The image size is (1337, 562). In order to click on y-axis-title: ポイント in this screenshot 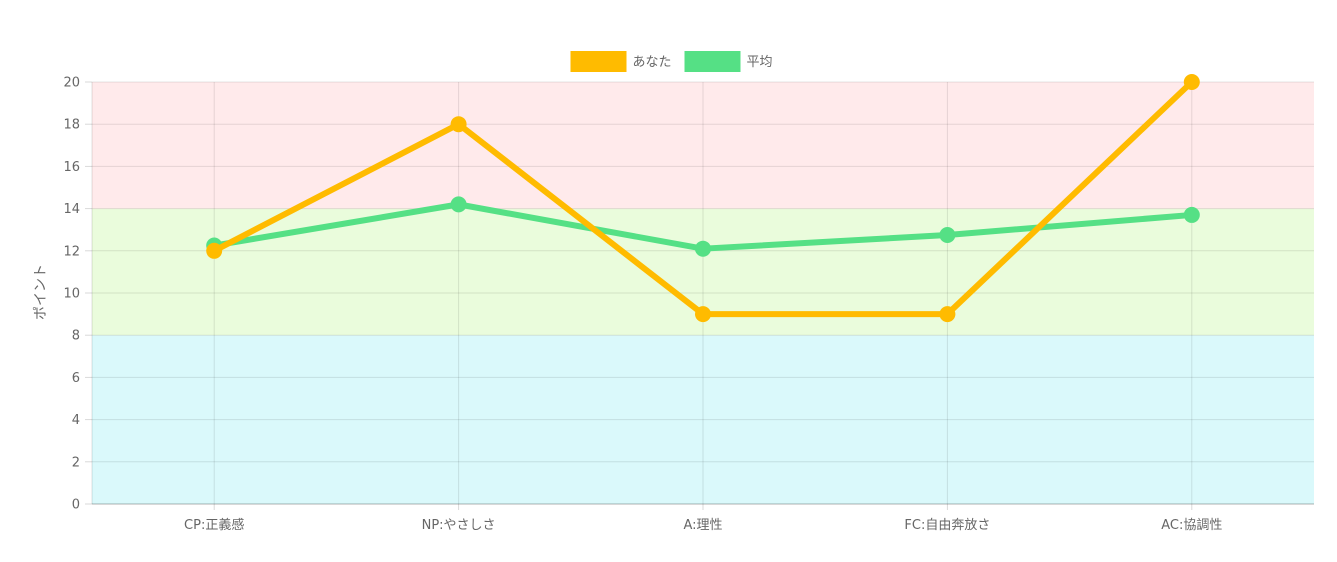, I will do `click(41, 292)`.